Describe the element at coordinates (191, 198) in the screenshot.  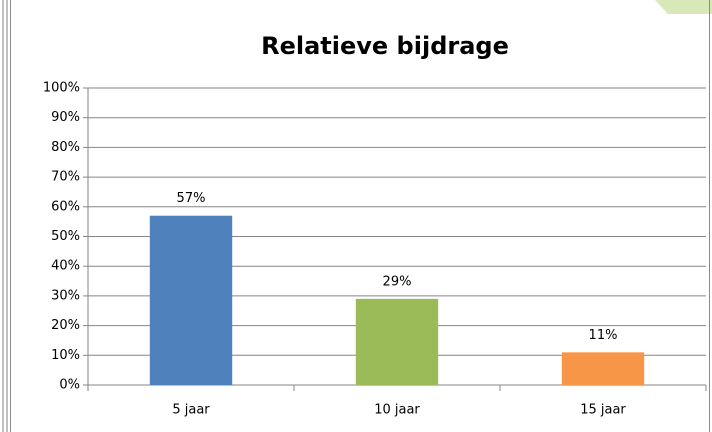
I see `data-label: 57%` at that location.